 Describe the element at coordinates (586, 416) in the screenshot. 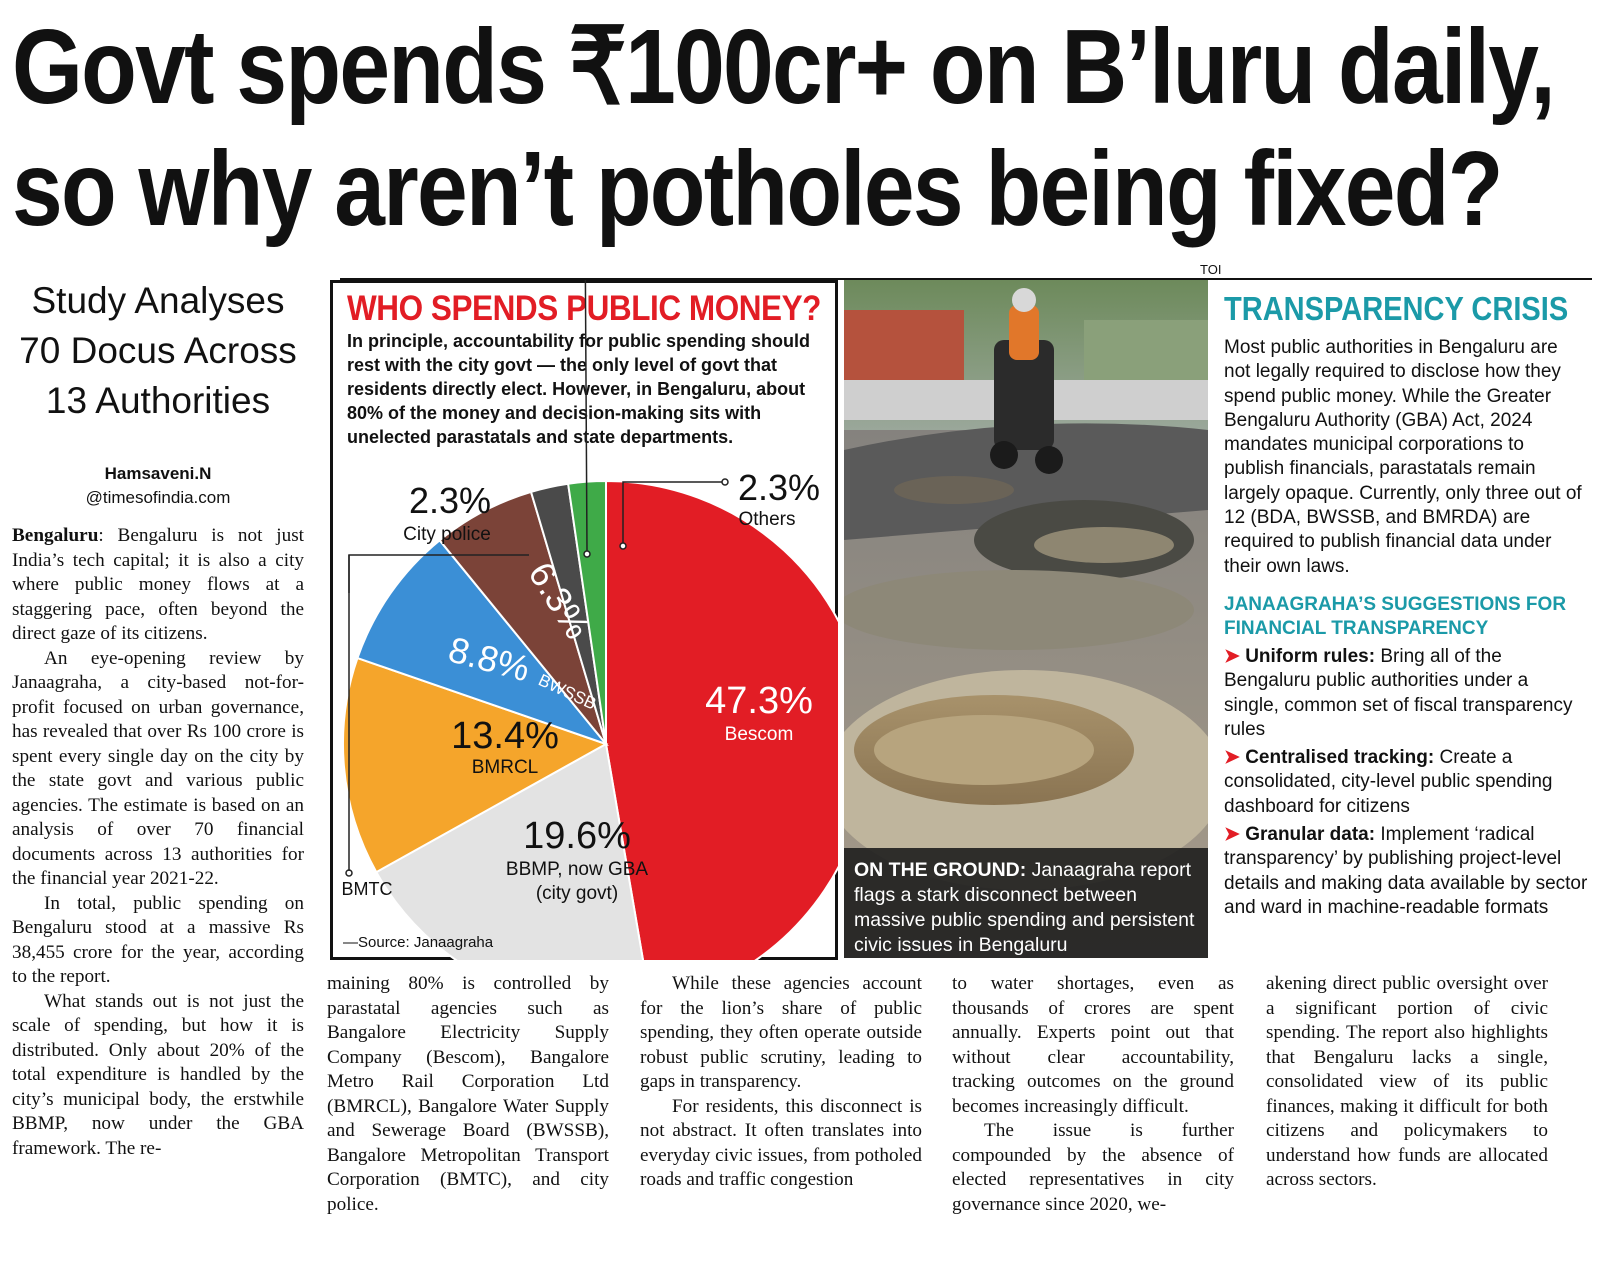

I see `leader-line-city-police` at that location.